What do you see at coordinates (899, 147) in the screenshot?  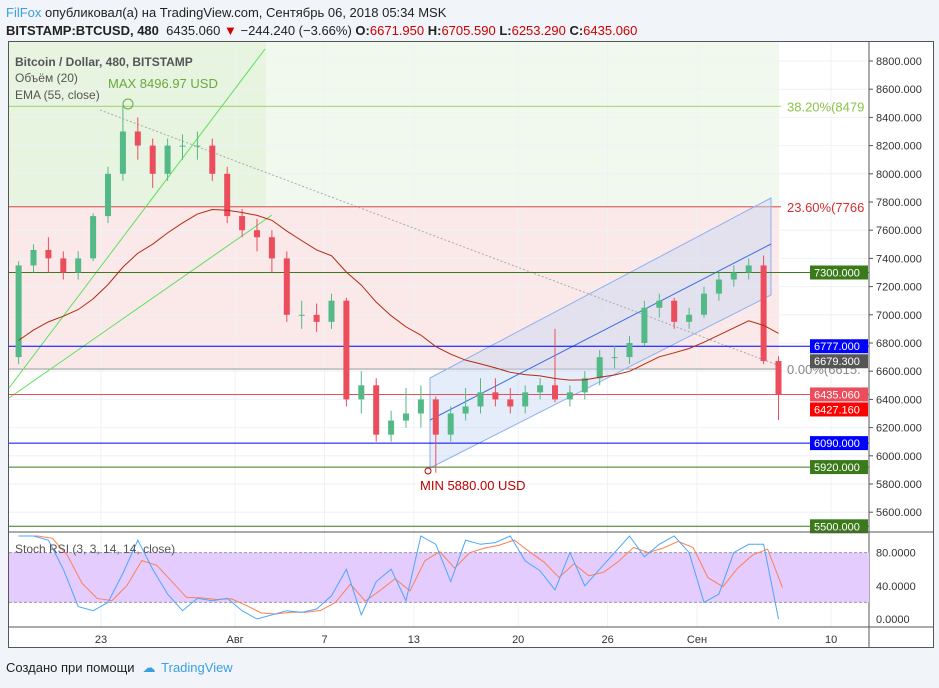 I see `price-tick-label: 8200.000` at bounding box center [899, 147].